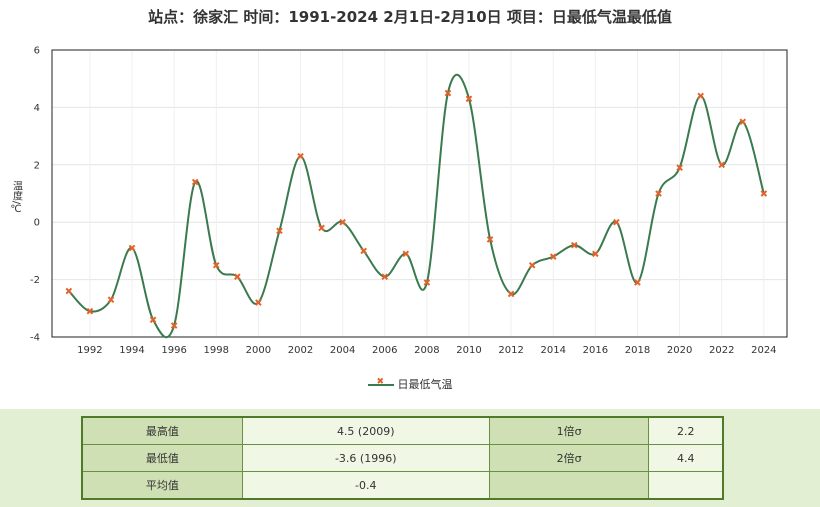  What do you see at coordinates (679, 350) in the screenshot?
I see `x-tick-label: 2020` at bounding box center [679, 350].